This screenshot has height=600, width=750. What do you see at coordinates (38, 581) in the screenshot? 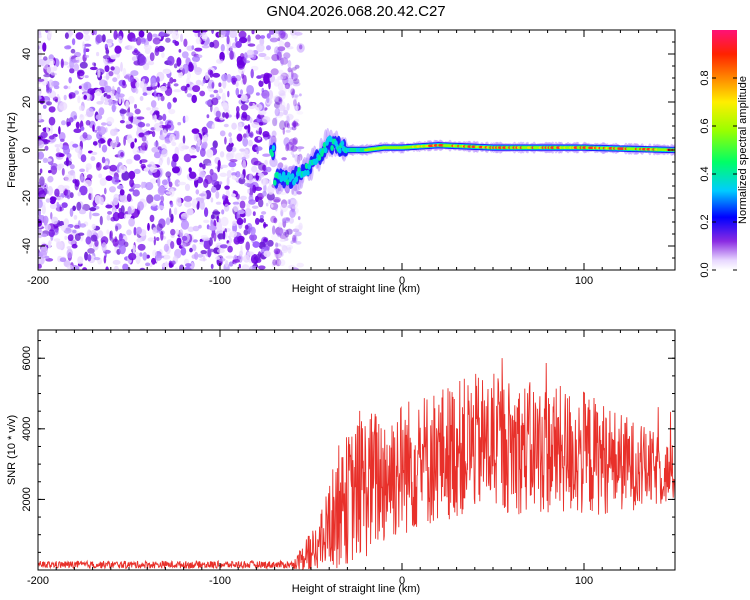
I see `snr-xtick-label: -200` at bounding box center [38, 581].